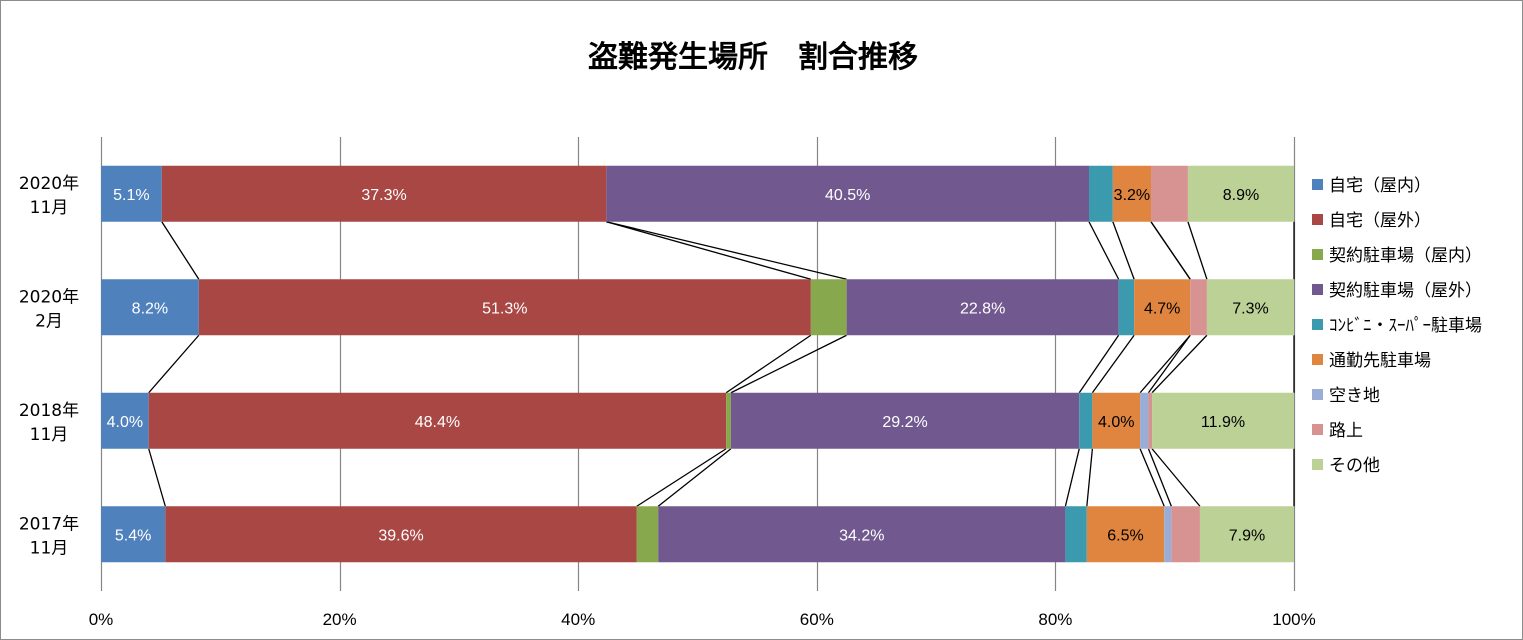  I want to click on legend-entry: 路上, so click(1346, 431).